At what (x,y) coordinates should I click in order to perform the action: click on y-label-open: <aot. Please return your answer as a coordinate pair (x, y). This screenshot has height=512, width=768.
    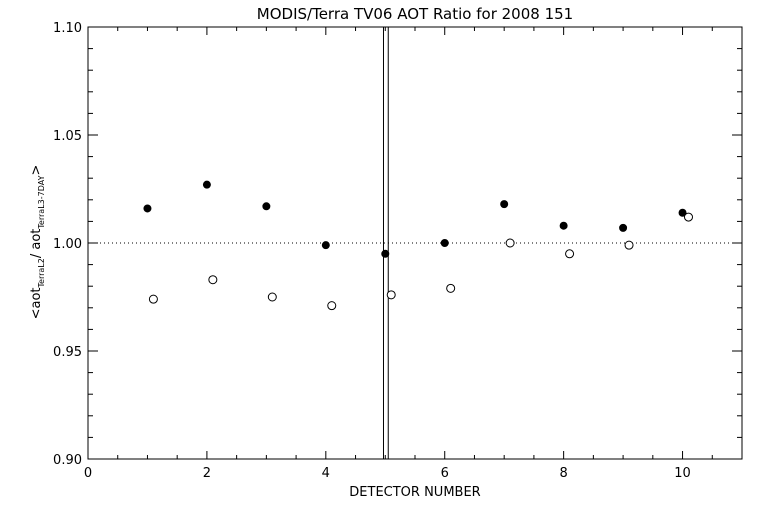
    Looking at the image, I should click on (36, 303).